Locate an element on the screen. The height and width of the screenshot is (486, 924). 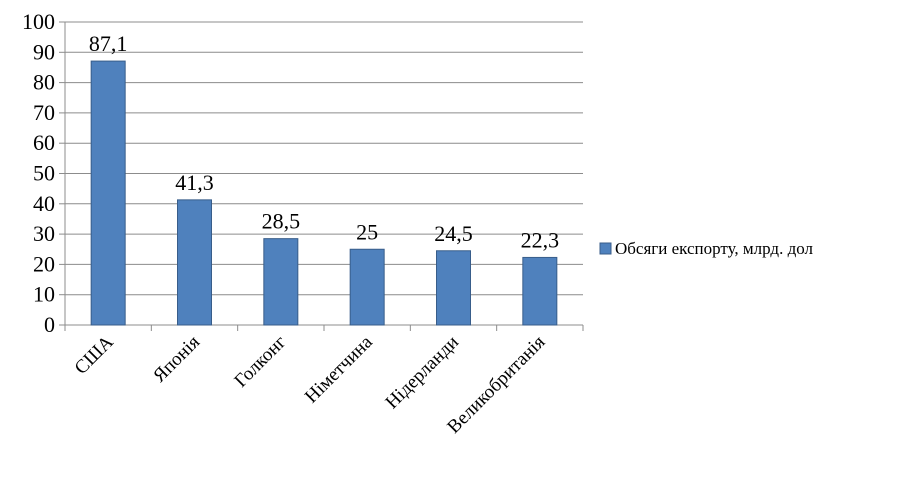
y-tick-label: 30 is located at coordinates (44, 233).